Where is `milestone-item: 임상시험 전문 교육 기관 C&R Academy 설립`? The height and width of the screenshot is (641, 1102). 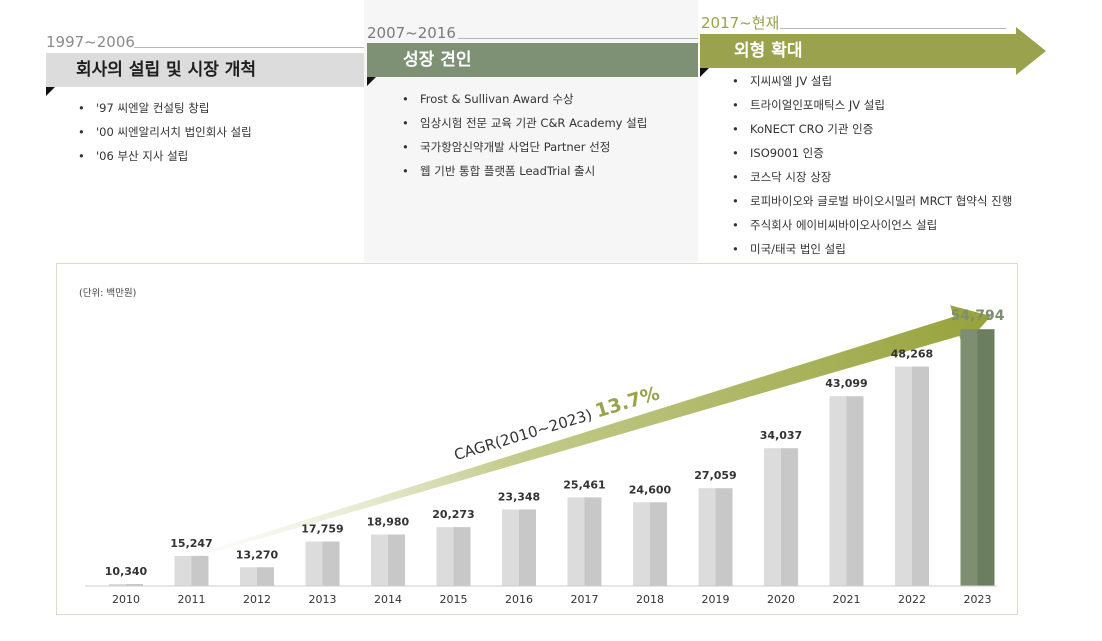 milestone-item: 임상시험 전문 교육 기관 C&R Academy 설립 is located at coordinates (524, 123).